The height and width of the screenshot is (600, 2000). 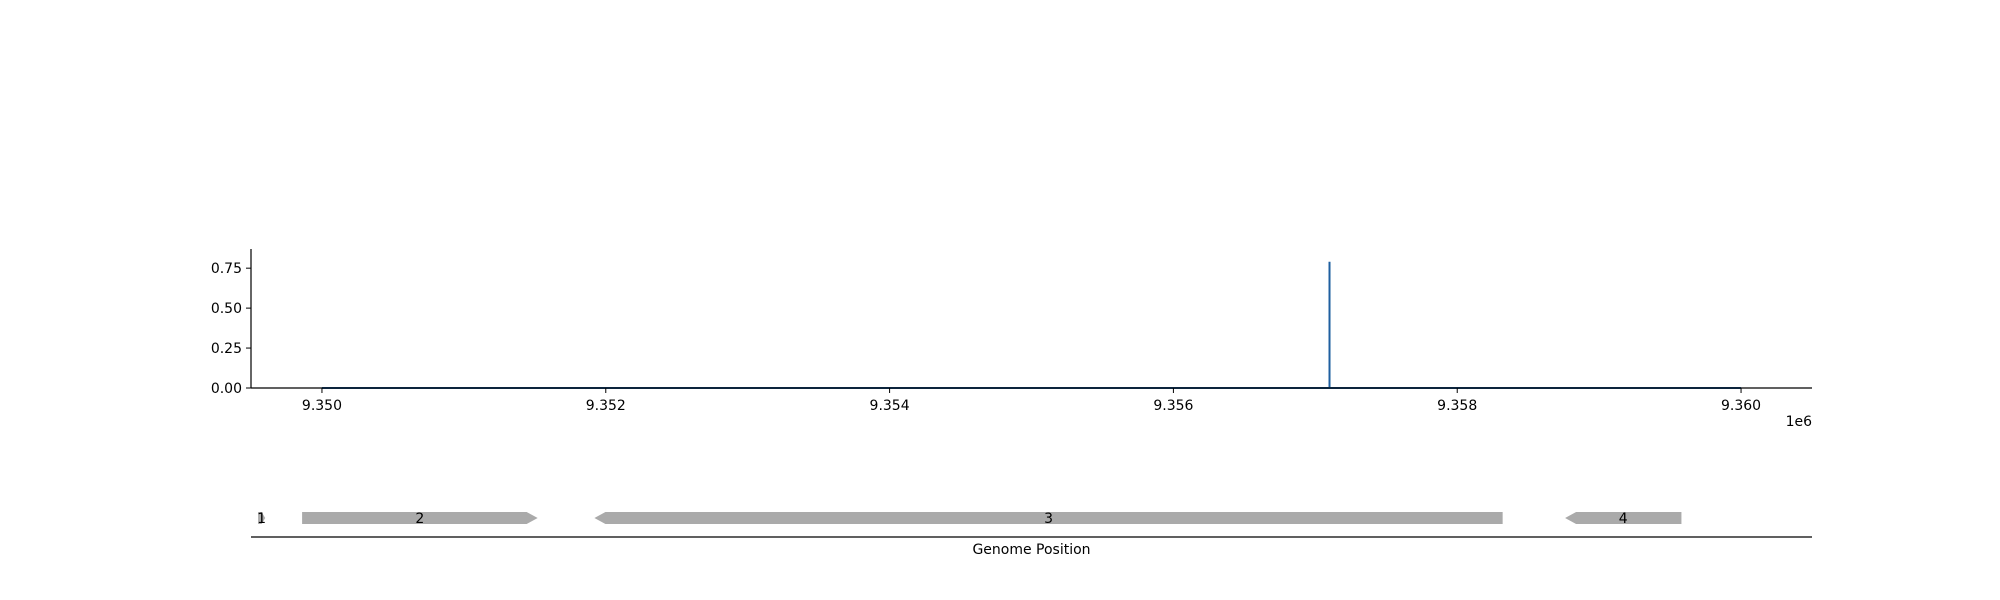 I want to click on gene-feature-label: 3, so click(x=1048, y=519).